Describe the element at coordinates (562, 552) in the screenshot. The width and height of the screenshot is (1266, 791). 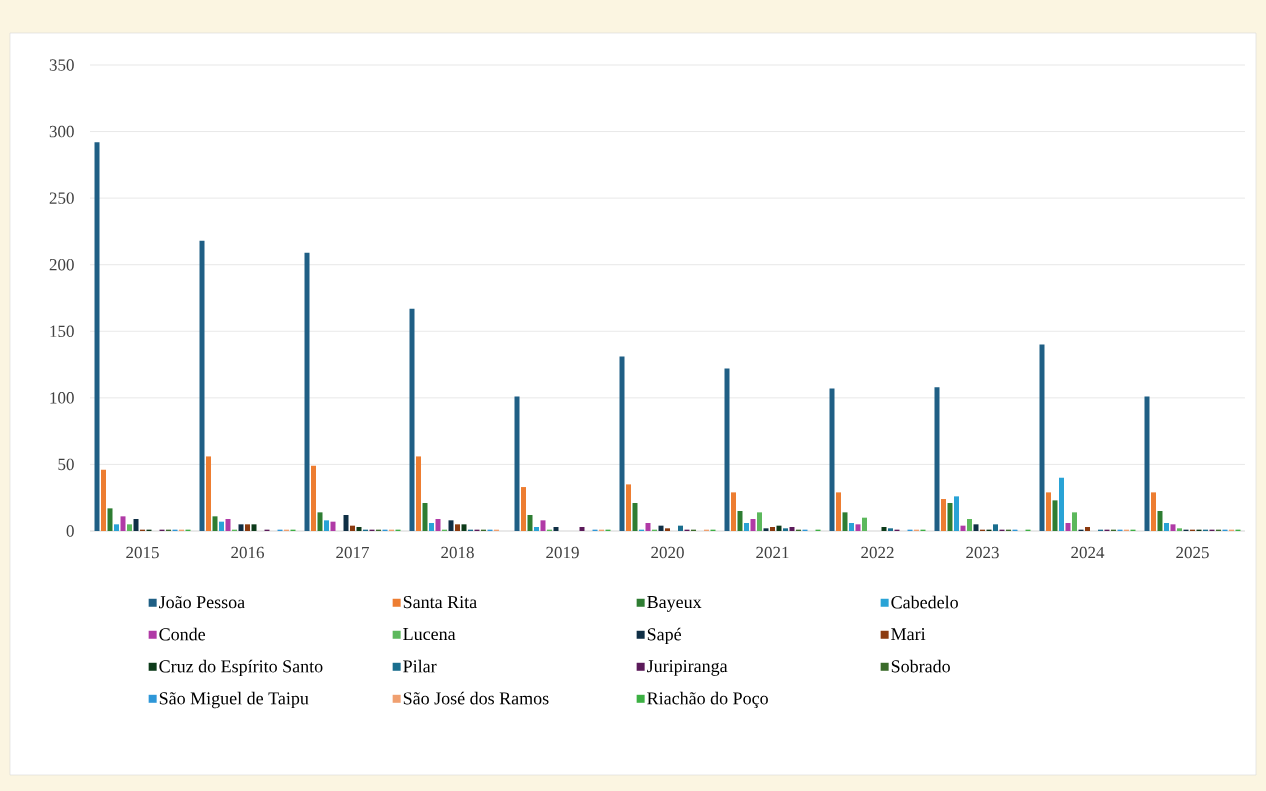
I see `x-tick-label: 2019` at that location.